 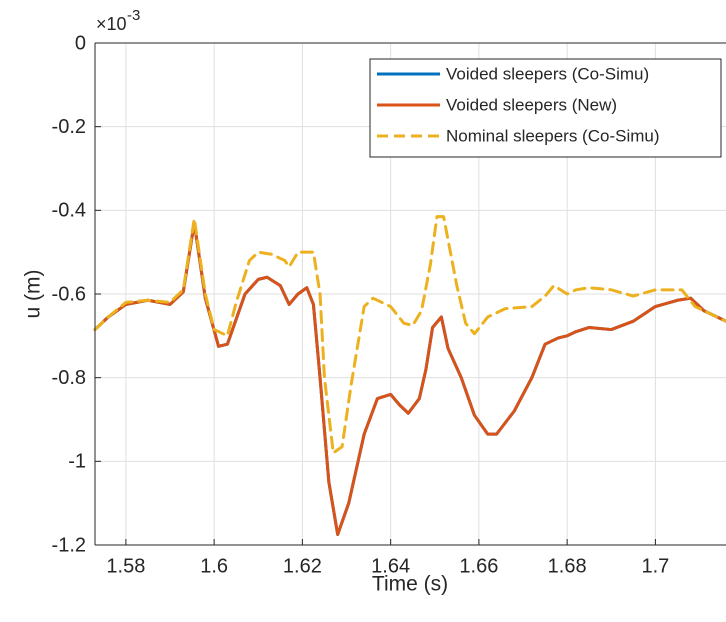 I want to click on x-axis-label: Time (s), so click(x=410, y=584).